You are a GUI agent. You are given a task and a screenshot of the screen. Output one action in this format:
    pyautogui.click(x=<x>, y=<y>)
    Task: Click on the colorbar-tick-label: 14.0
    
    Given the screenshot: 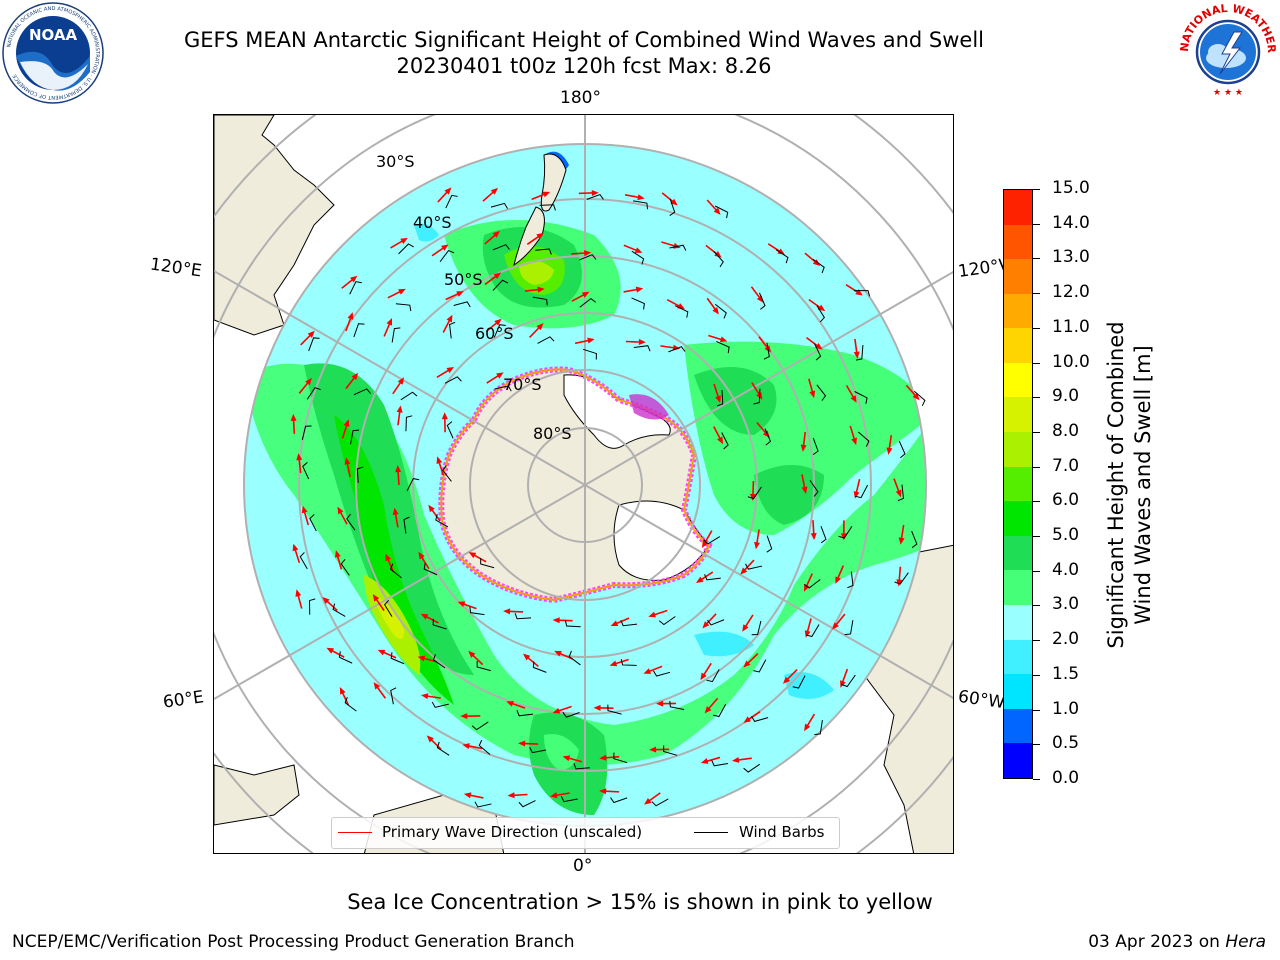 What is the action you would take?
    pyautogui.click(x=1071, y=222)
    